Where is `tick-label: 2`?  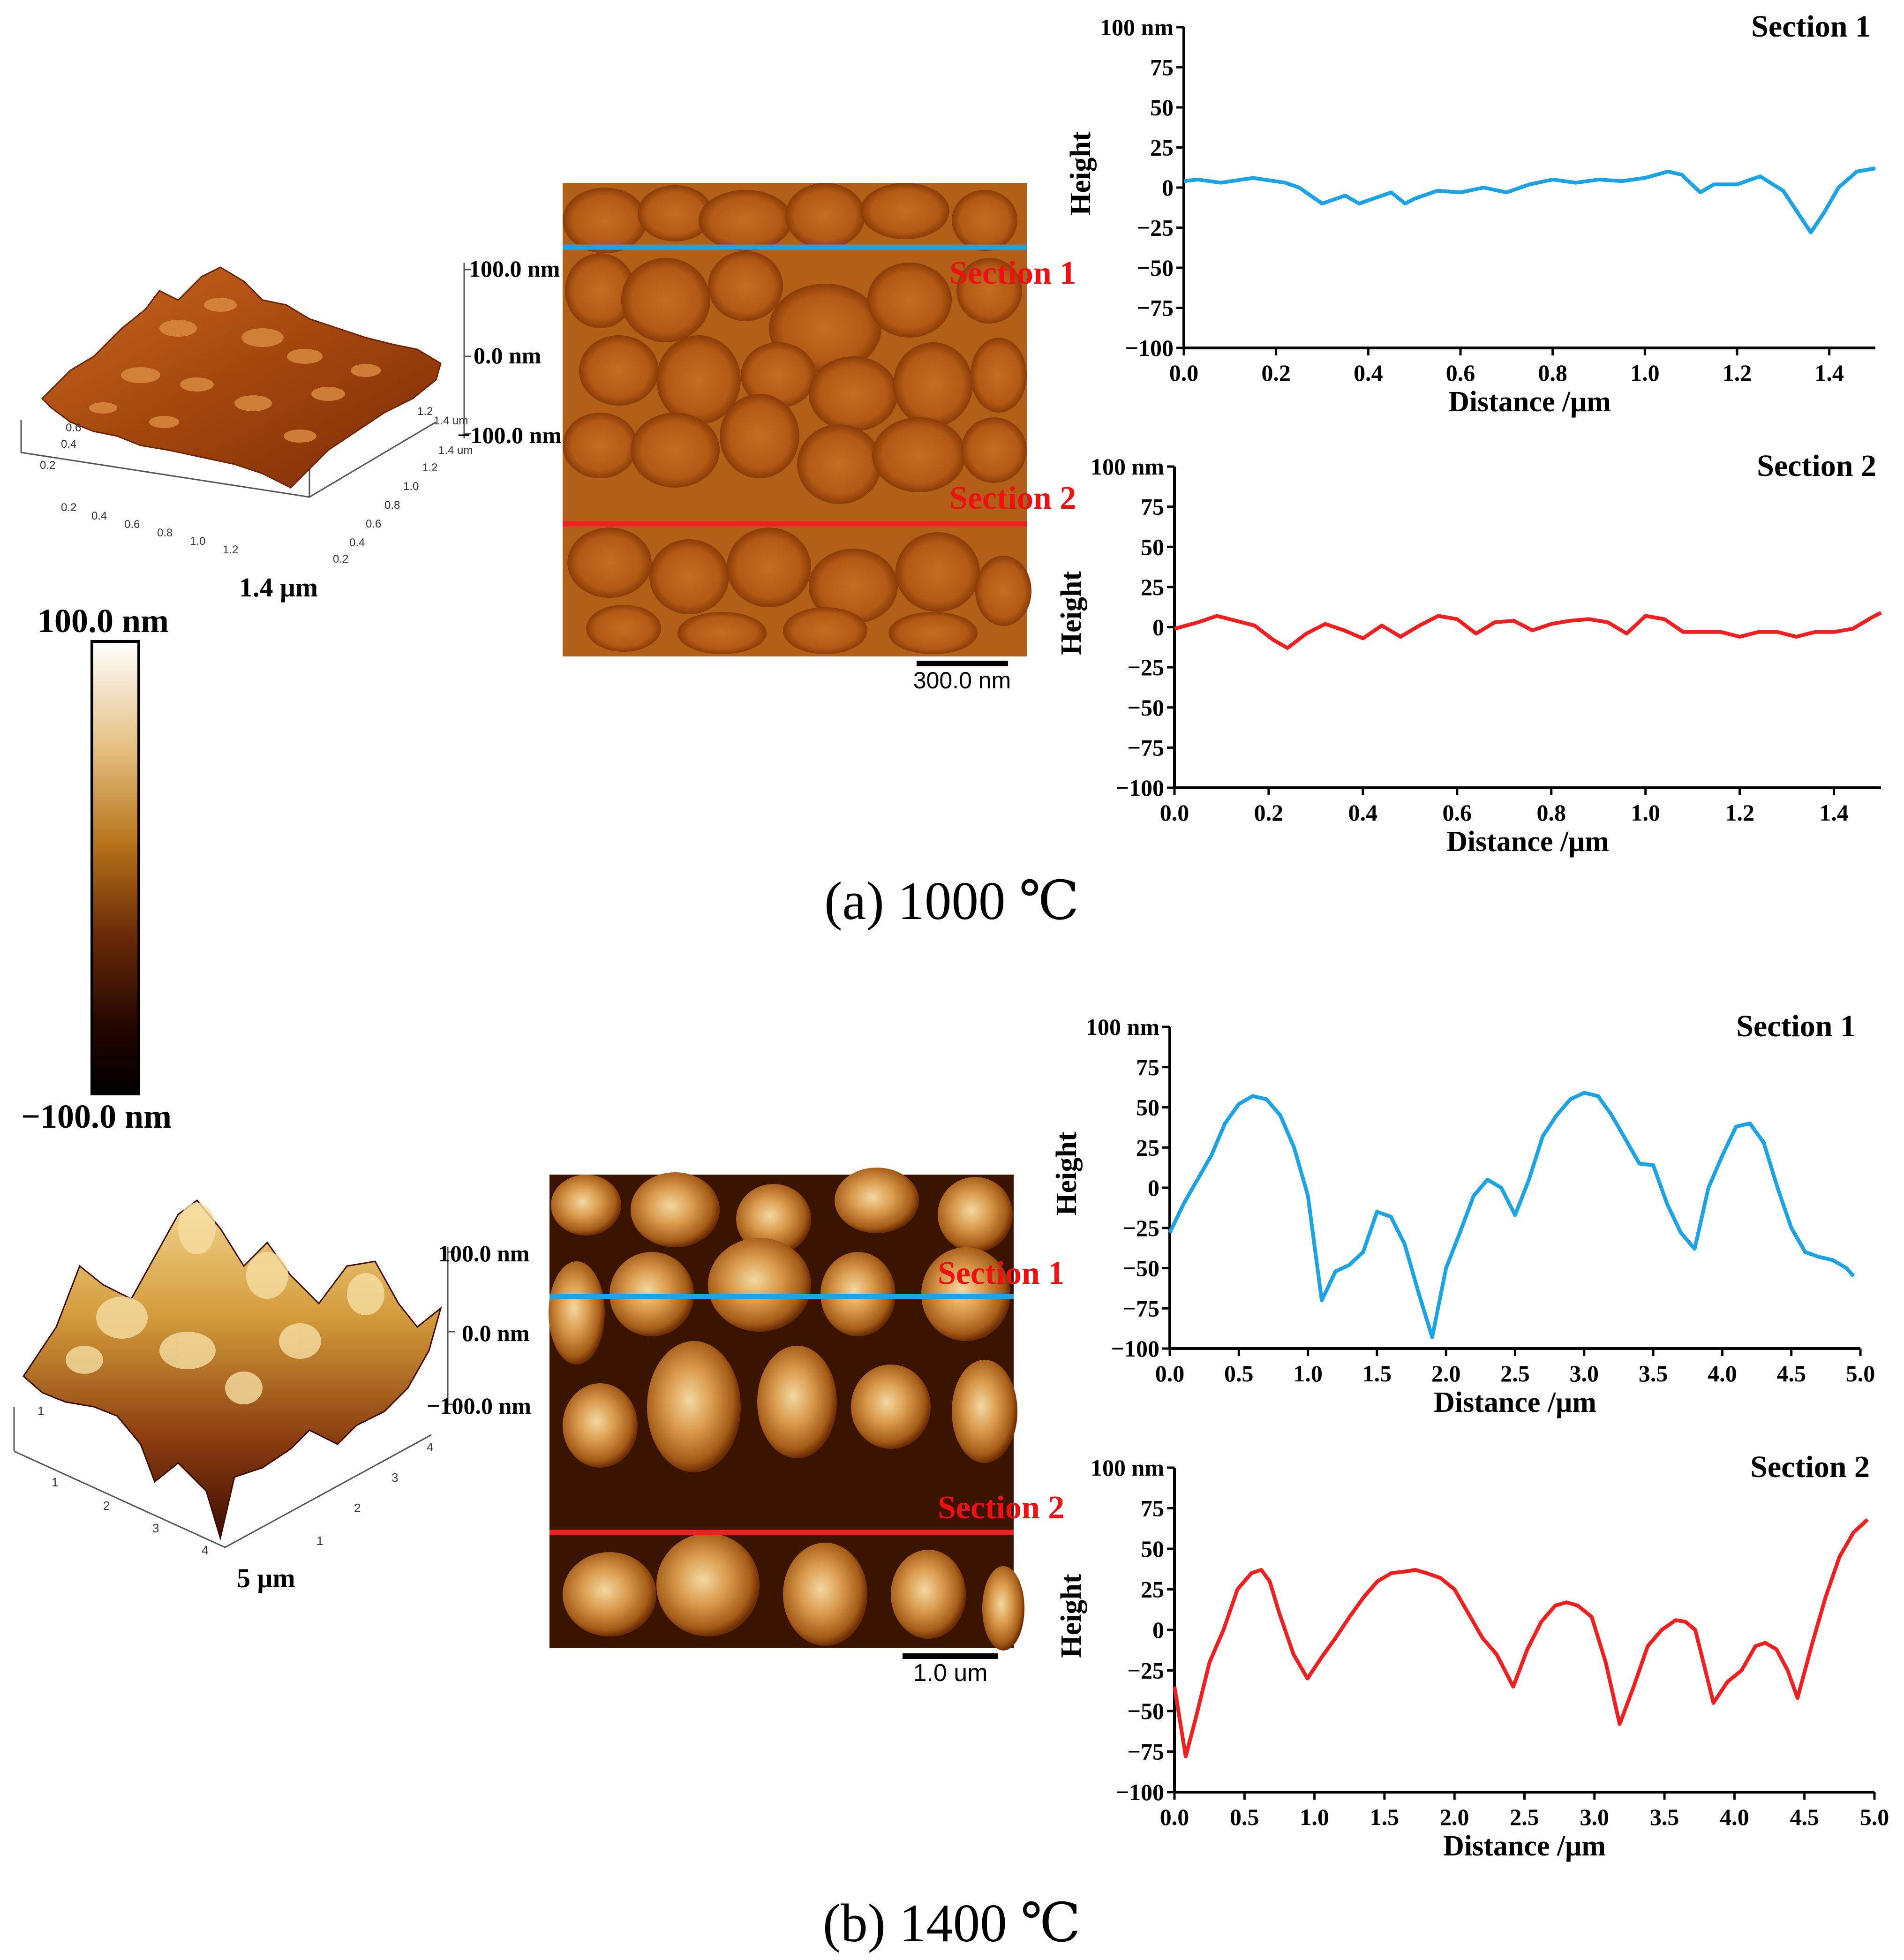
tick-label: 2 is located at coordinates (358, 1508).